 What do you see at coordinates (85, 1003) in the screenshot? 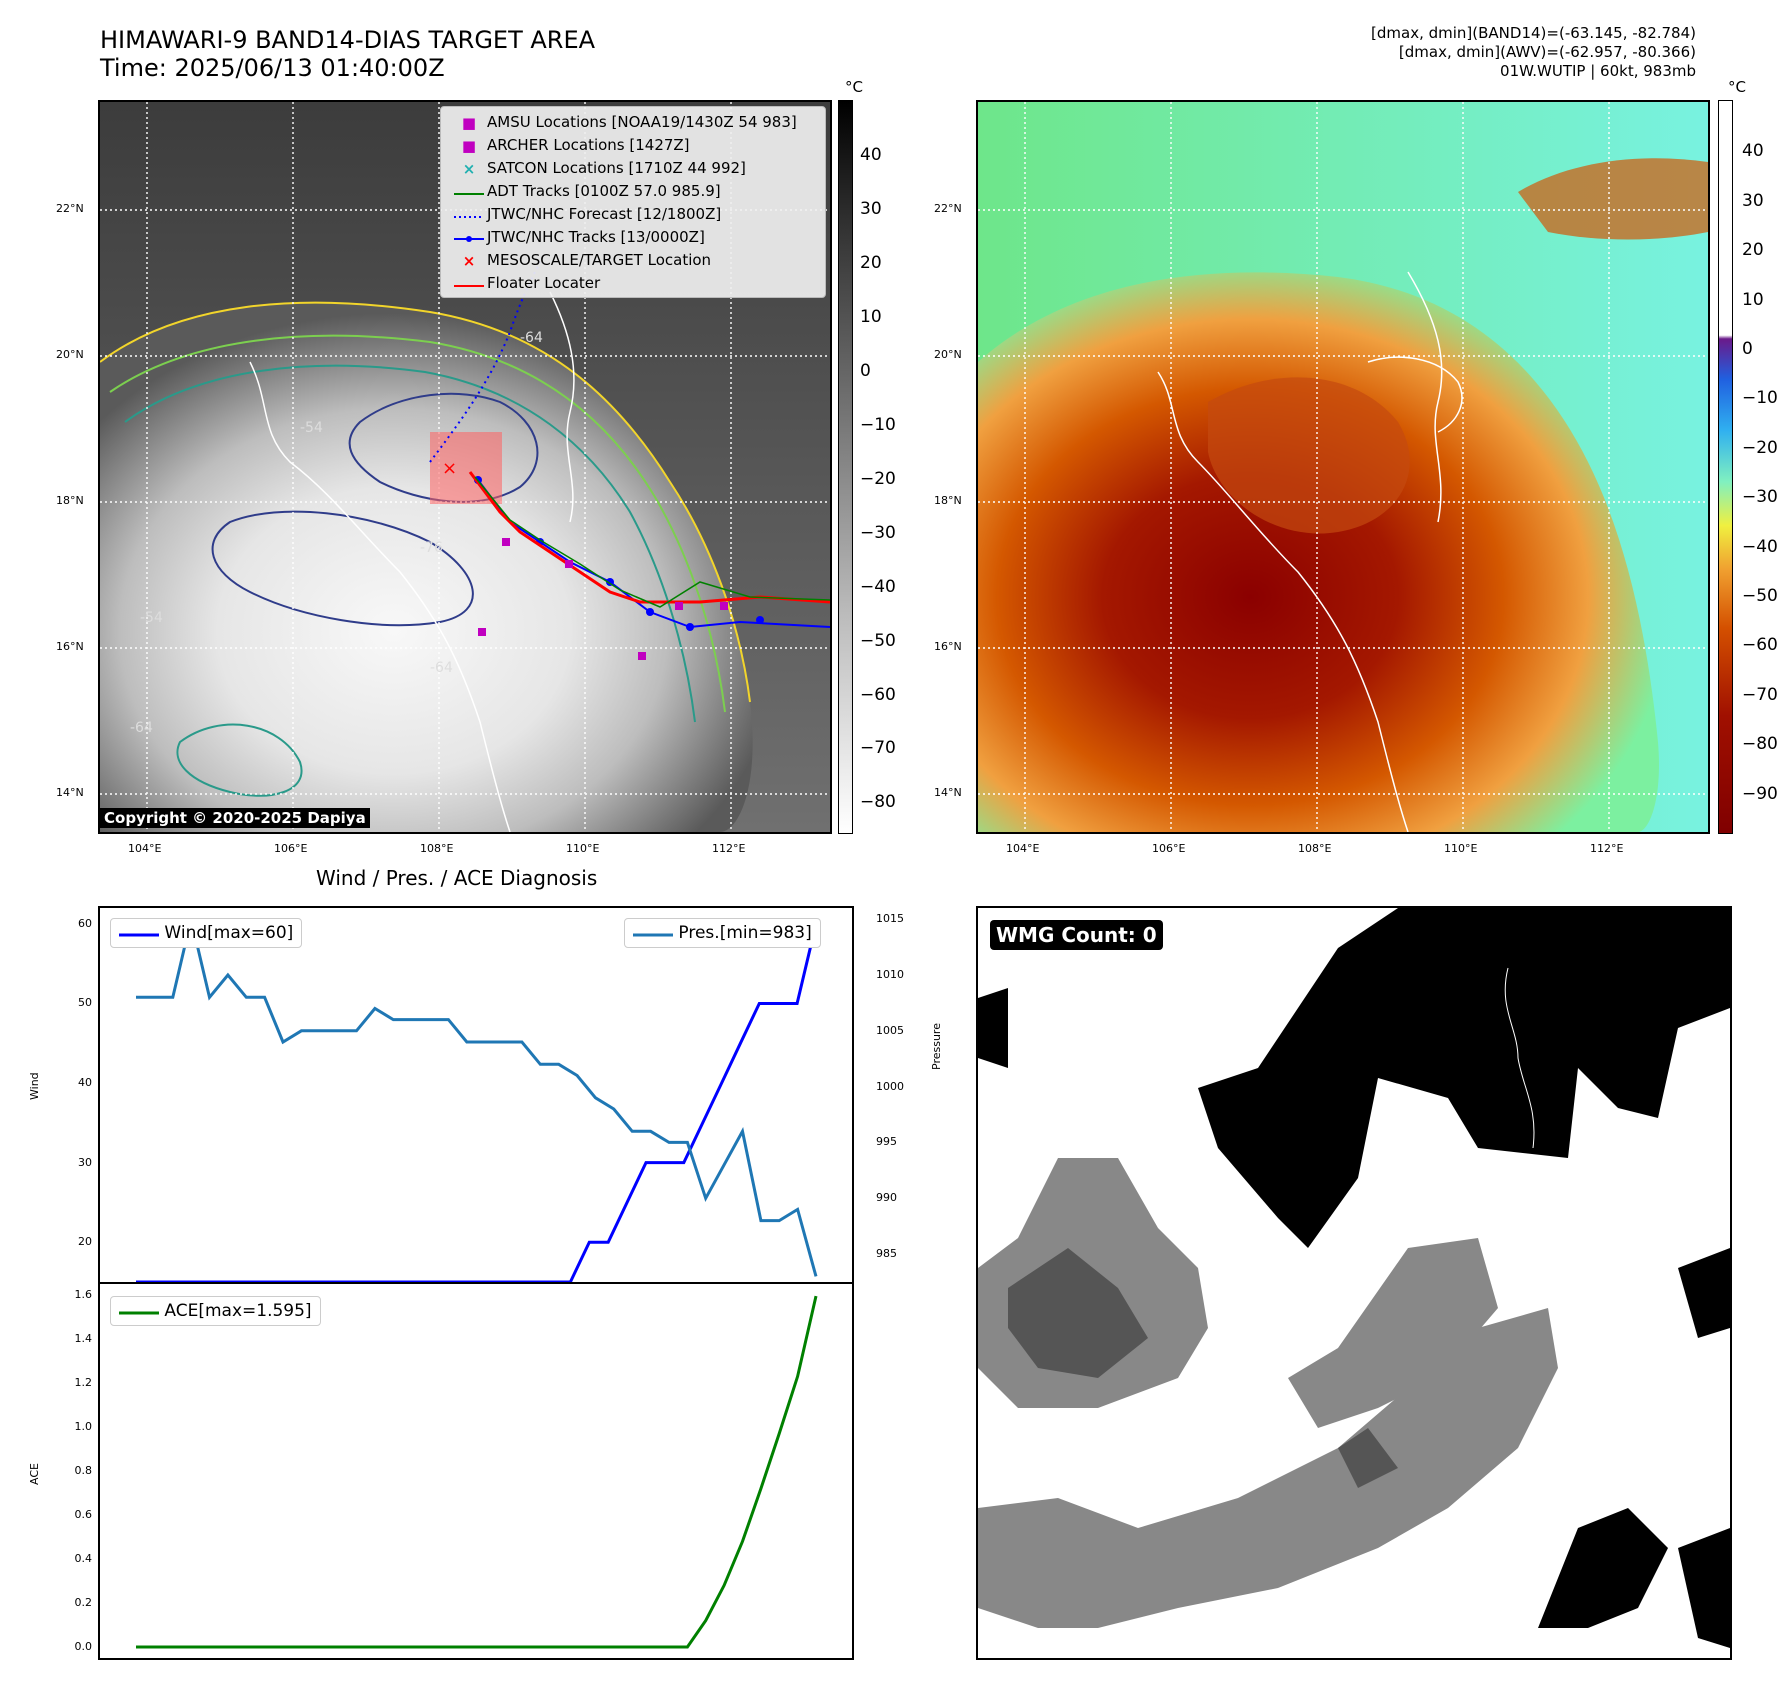
I see `axis-tick-label: 50` at bounding box center [85, 1003].